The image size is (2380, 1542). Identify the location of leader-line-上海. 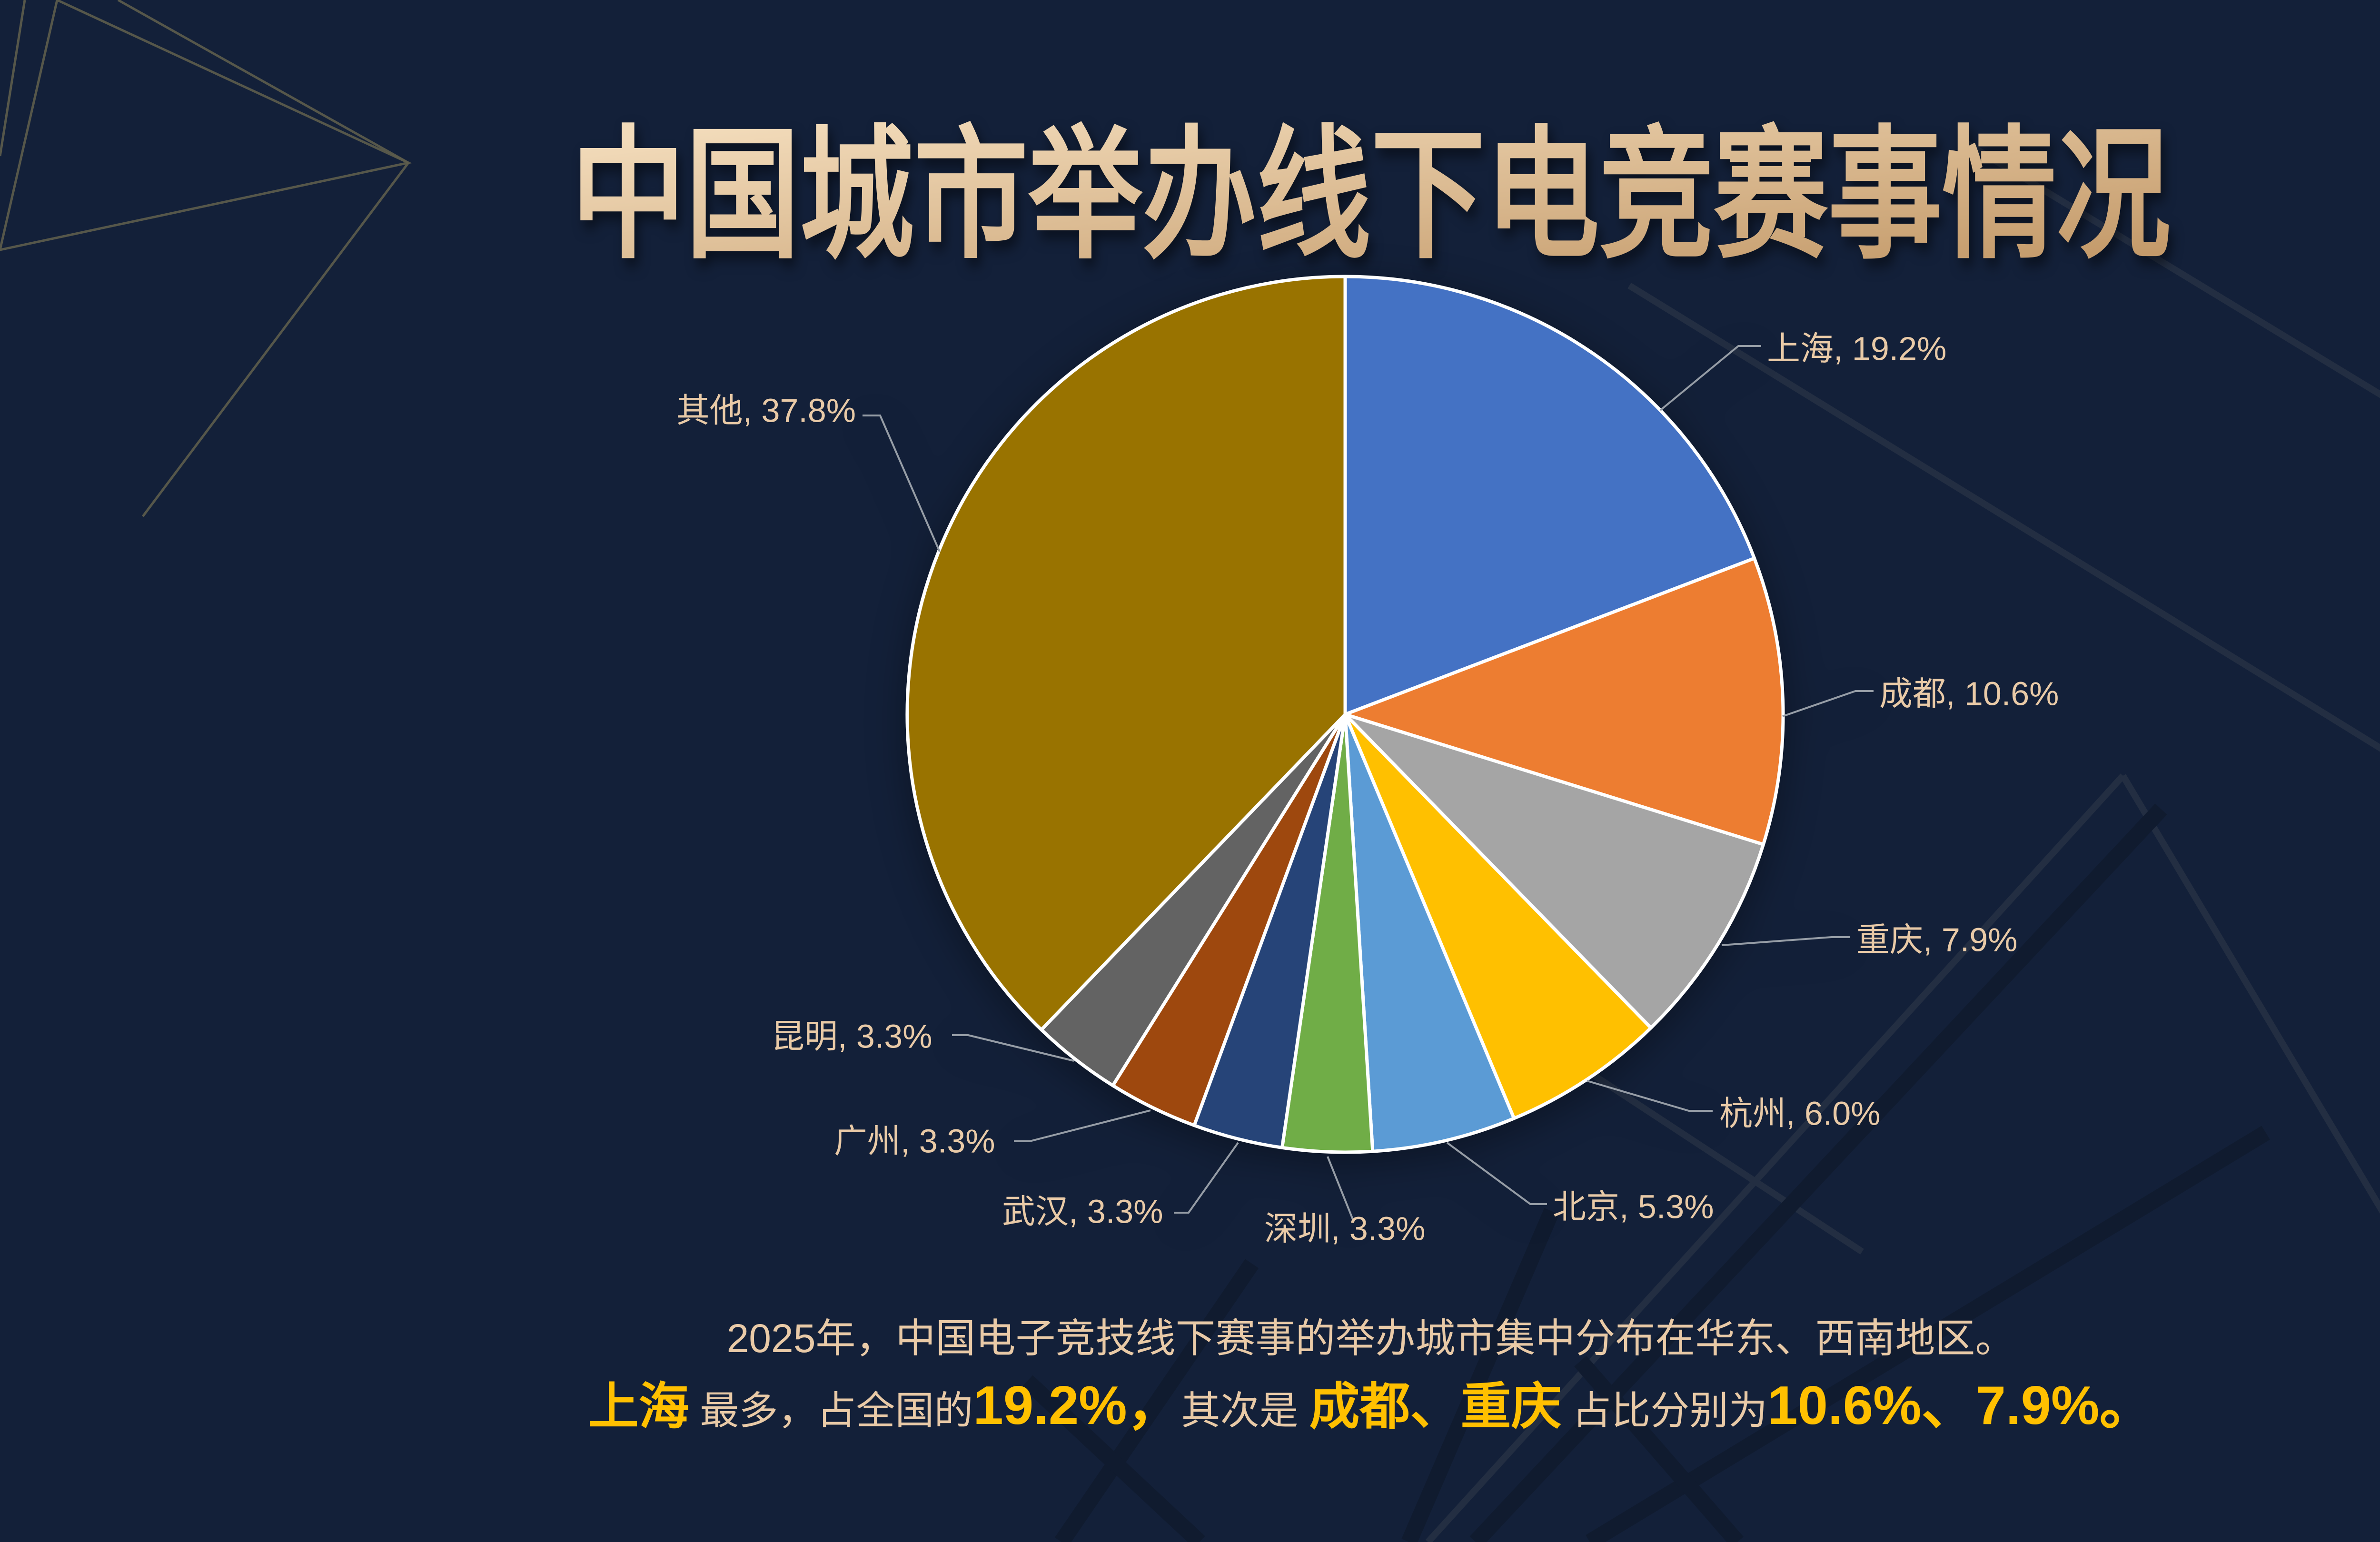
(1710, 378).